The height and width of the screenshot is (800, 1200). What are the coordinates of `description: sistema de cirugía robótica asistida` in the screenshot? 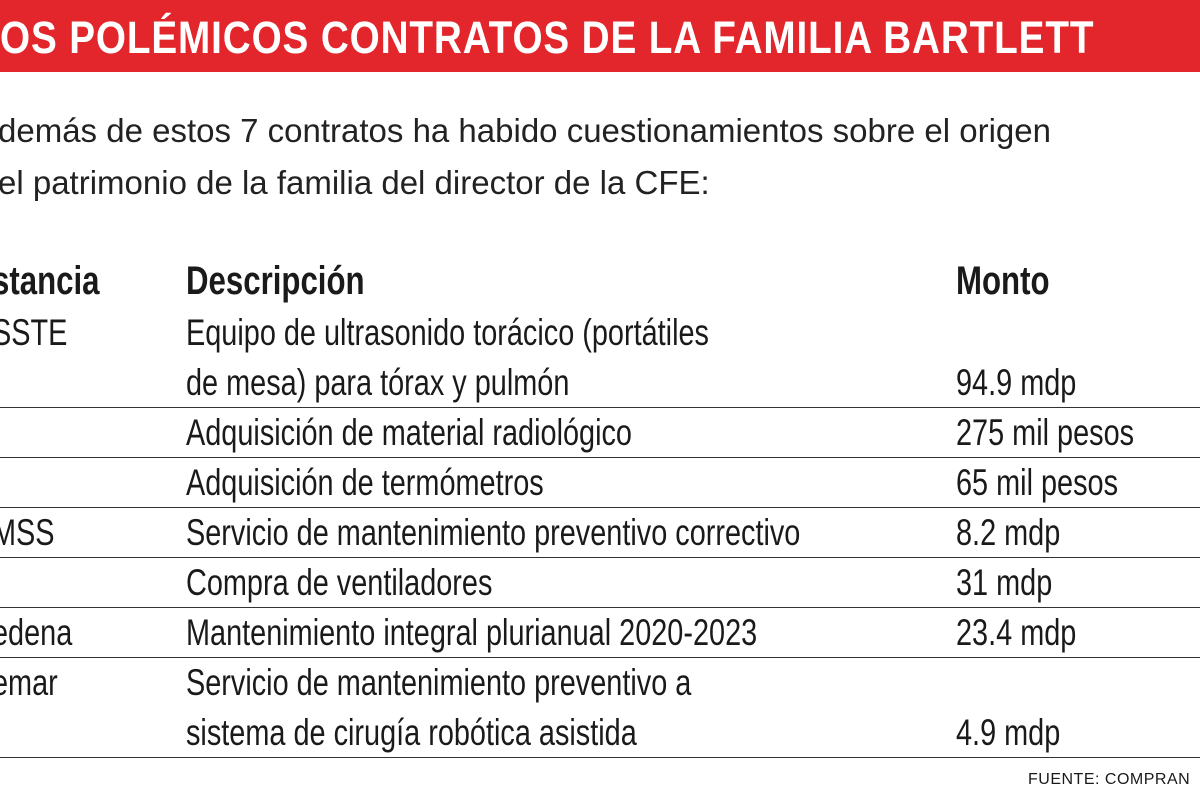 It's located at (411, 732).